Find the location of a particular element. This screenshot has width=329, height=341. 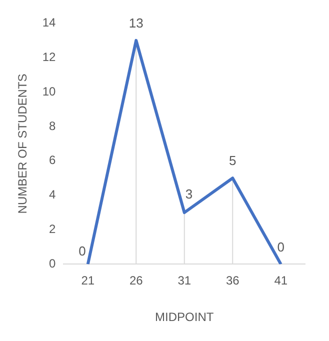

y-tick-label: 10 is located at coordinates (49, 91).